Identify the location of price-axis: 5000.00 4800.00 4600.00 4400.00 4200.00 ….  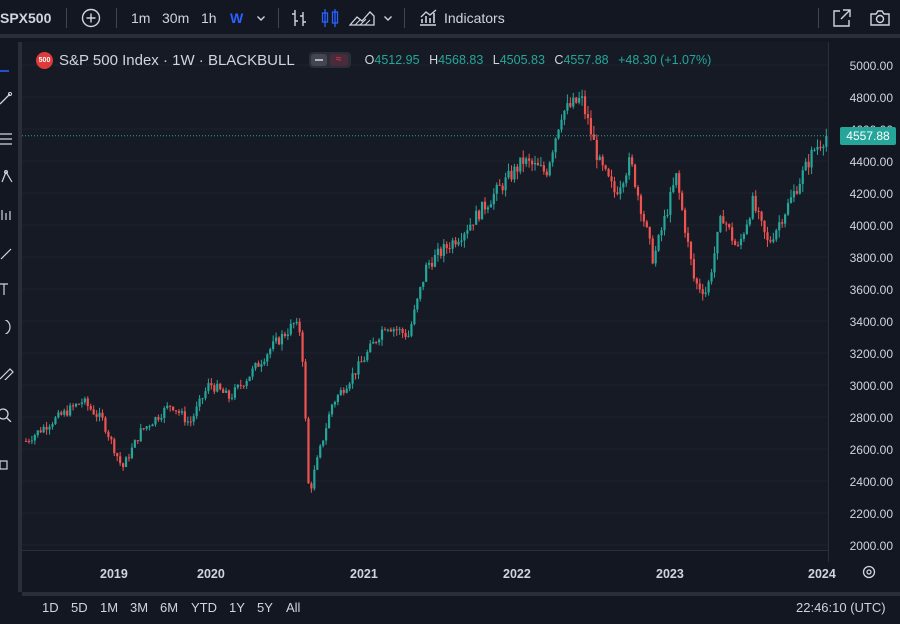
(864, 310).